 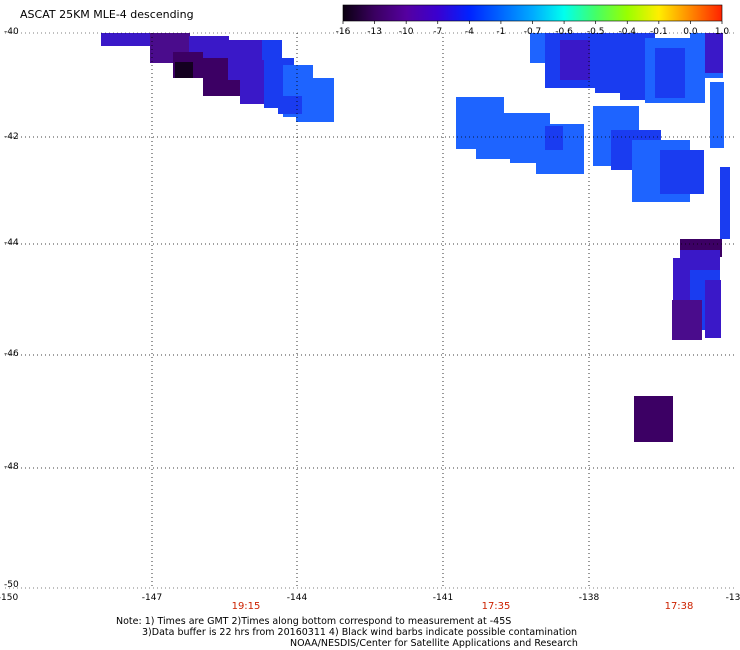 I want to click on map-title: ASCAT 25KM MLE-4 descending, so click(x=107, y=14).